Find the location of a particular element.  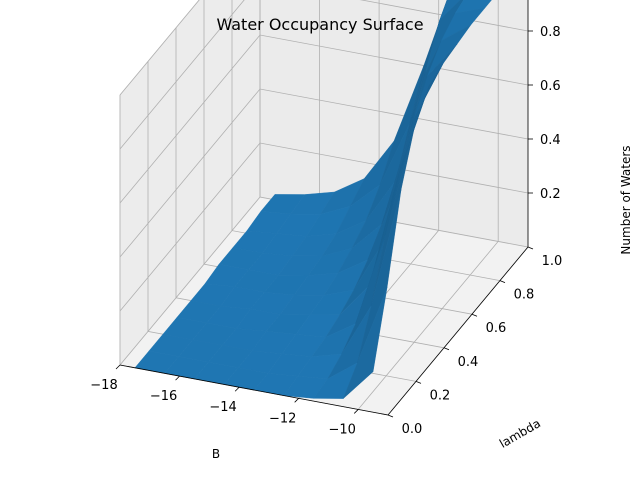

x-tick-label: −16 is located at coordinates (163, 396).